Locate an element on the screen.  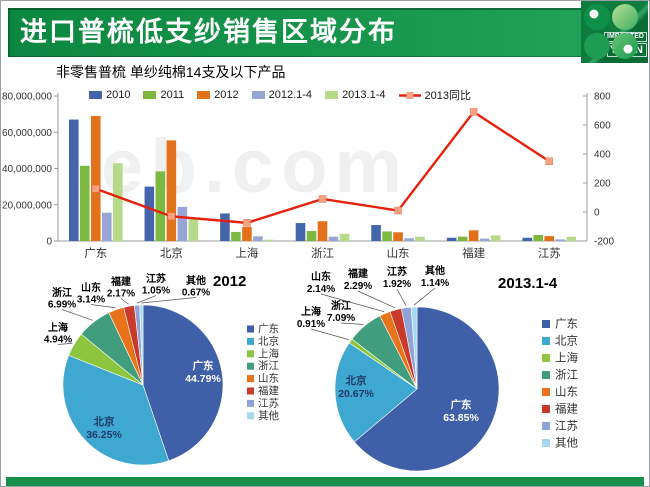
pie-outer-value: 2.29% is located at coordinates (358, 286).